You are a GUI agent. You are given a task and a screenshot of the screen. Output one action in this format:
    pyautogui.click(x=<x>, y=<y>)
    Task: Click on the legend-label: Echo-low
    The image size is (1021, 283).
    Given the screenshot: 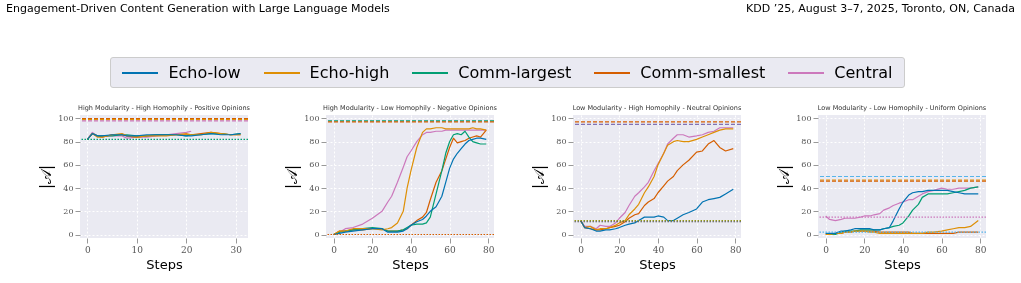 What is the action you would take?
    pyautogui.click(x=204, y=72)
    